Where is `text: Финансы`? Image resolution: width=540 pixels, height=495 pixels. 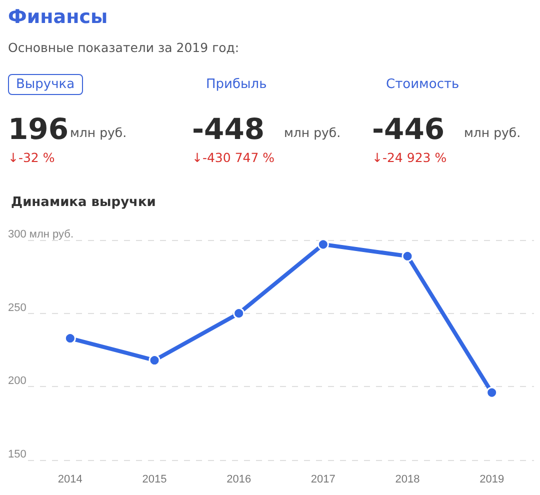 text: Финансы is located at coordinates (58, 17).